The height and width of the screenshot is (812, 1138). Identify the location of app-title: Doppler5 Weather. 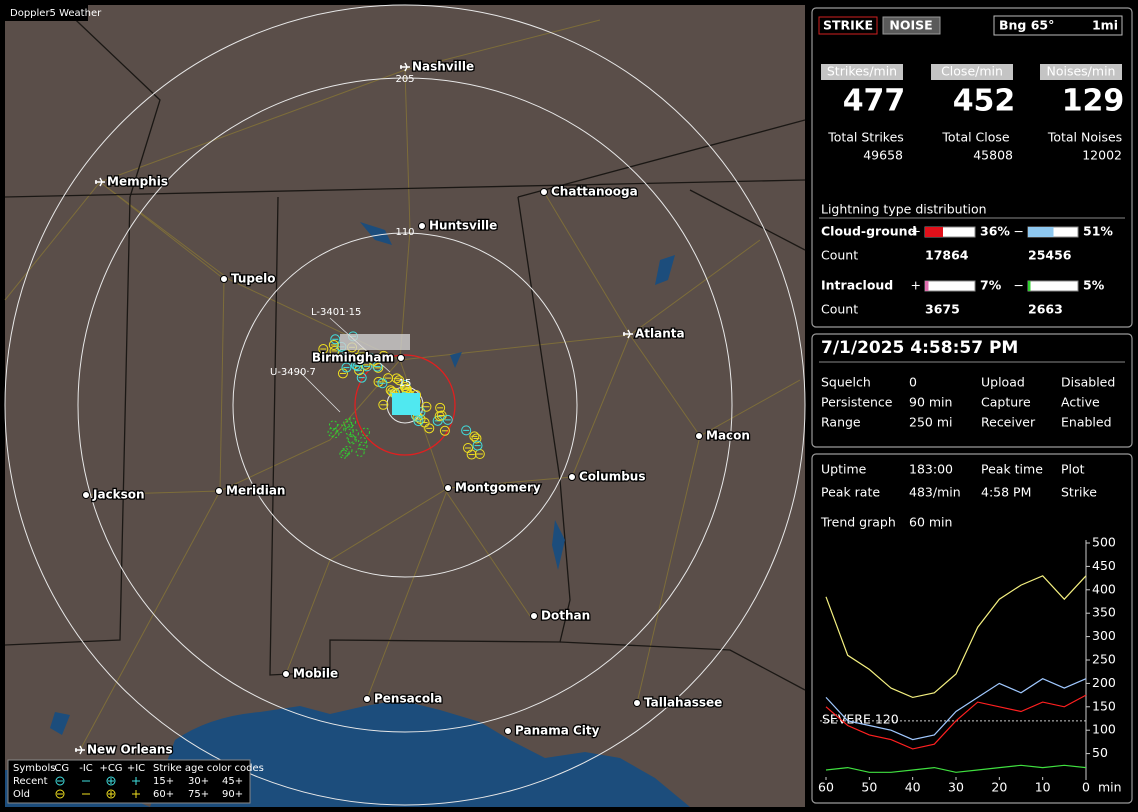
(56, 13).